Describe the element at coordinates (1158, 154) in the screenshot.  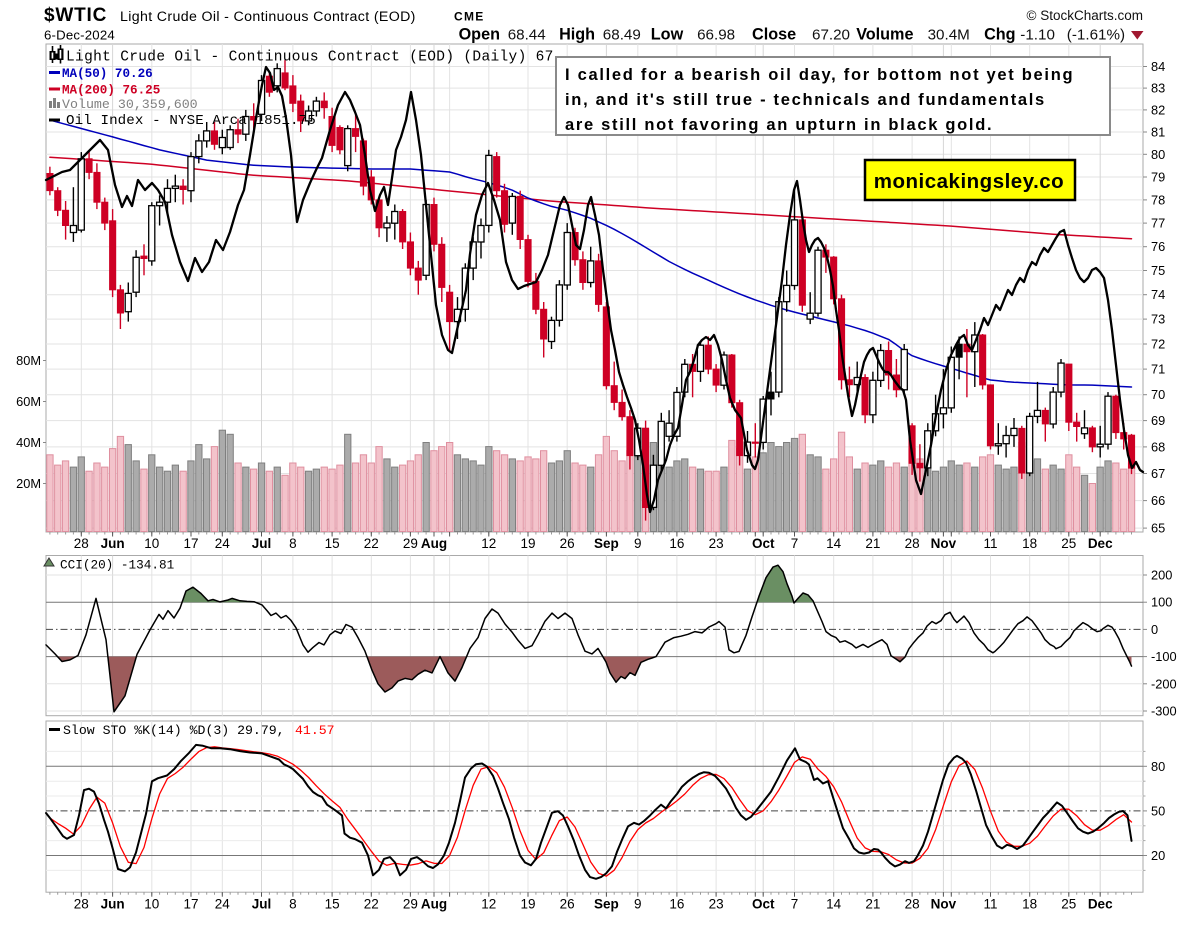
I see `svg-text: 80` at that location.